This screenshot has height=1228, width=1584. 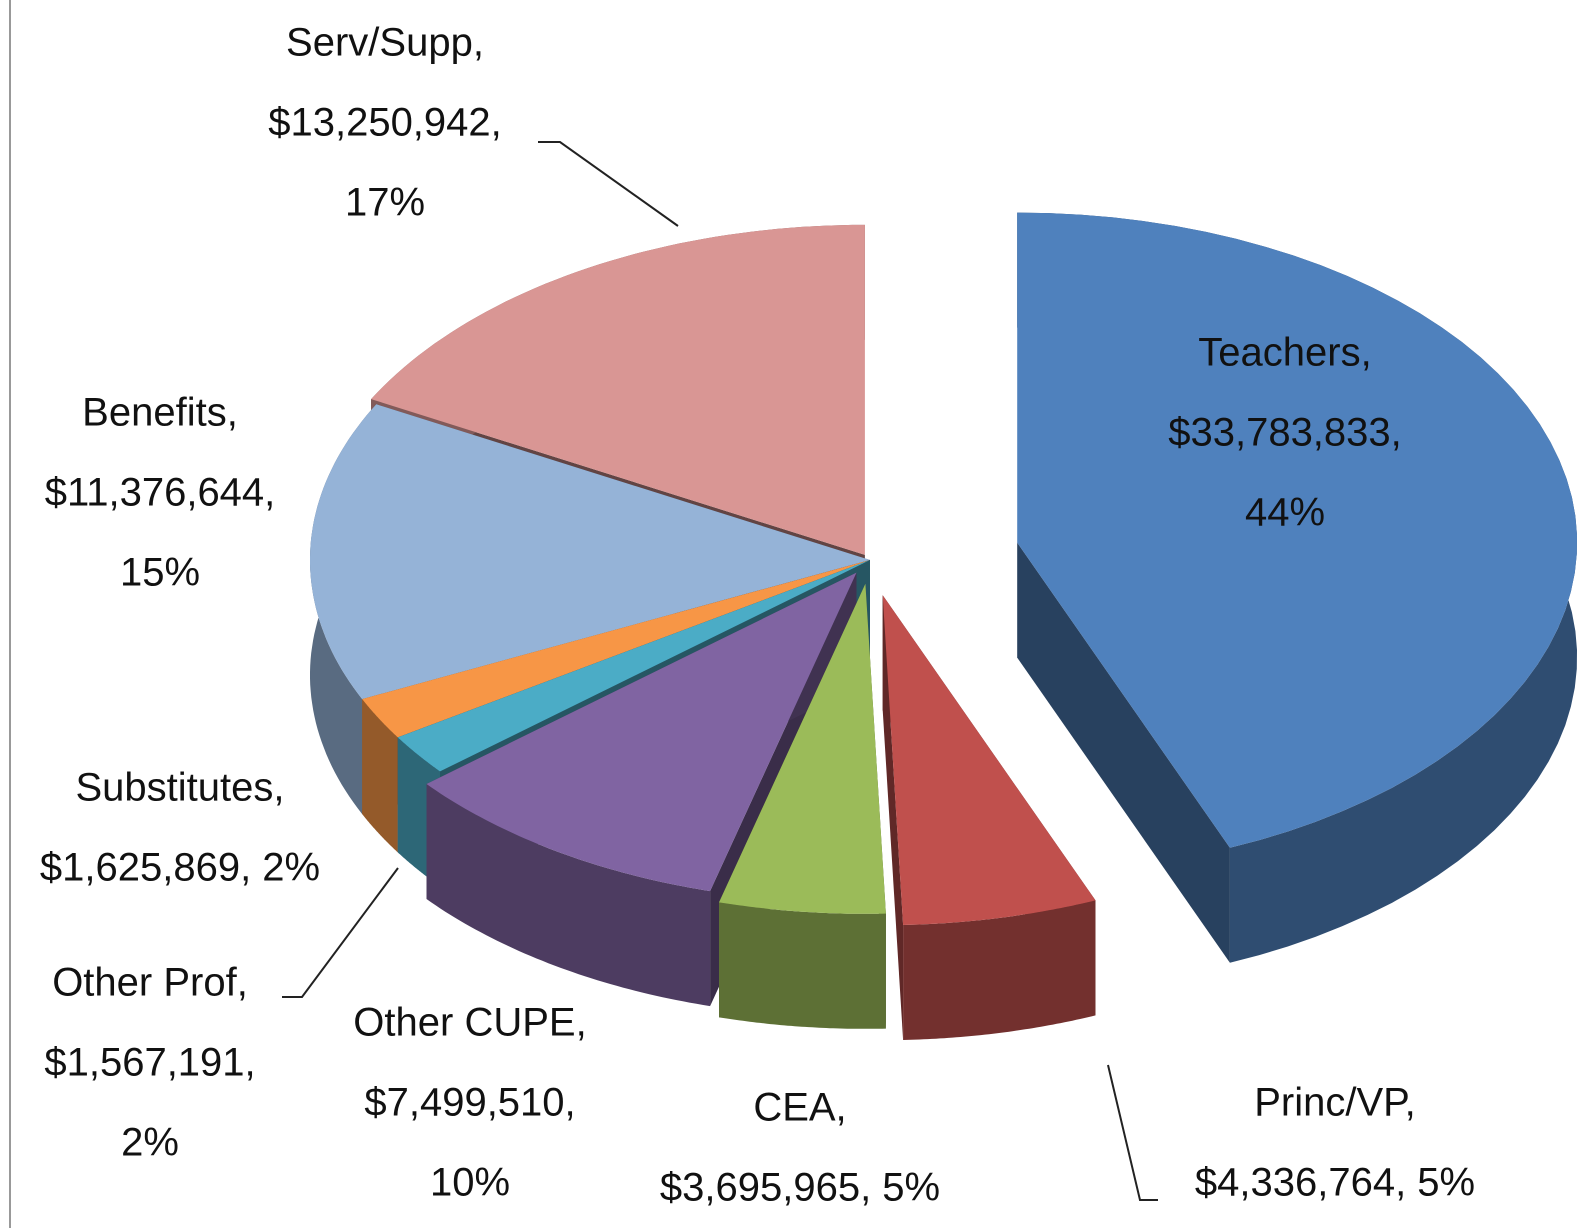 What do you see at coordinates (469, 1103) in the screenshot?
I see `data-label: $7,499,510,` at bounding box center [469, 1103].